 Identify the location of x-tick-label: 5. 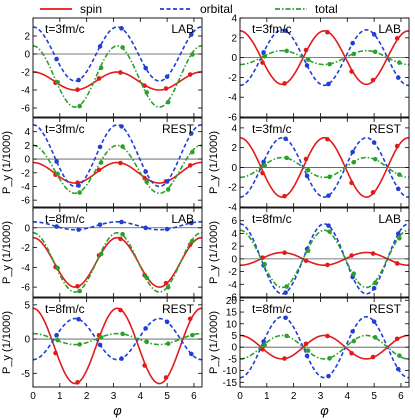
(167, 396).